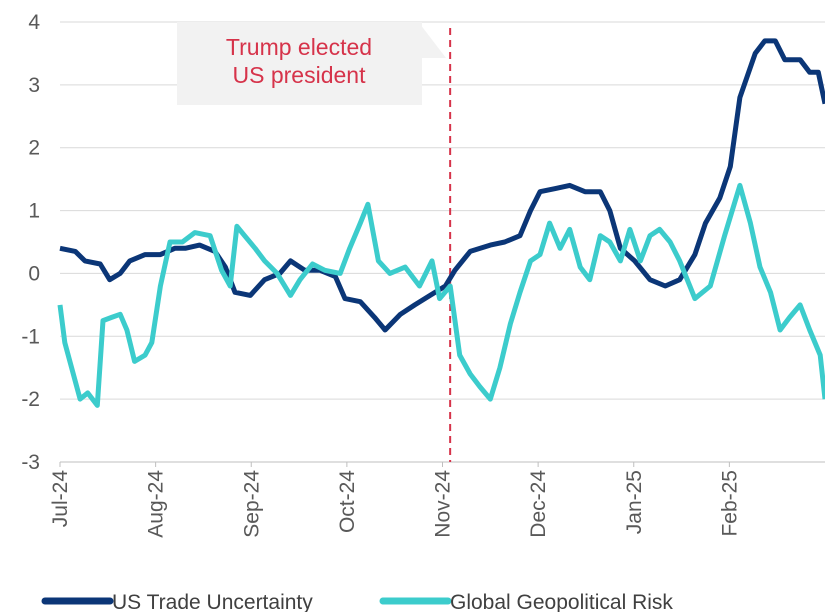 The image size is (825, 612). I want to click on x-tick-label: Aug-24, so click(156, 504).